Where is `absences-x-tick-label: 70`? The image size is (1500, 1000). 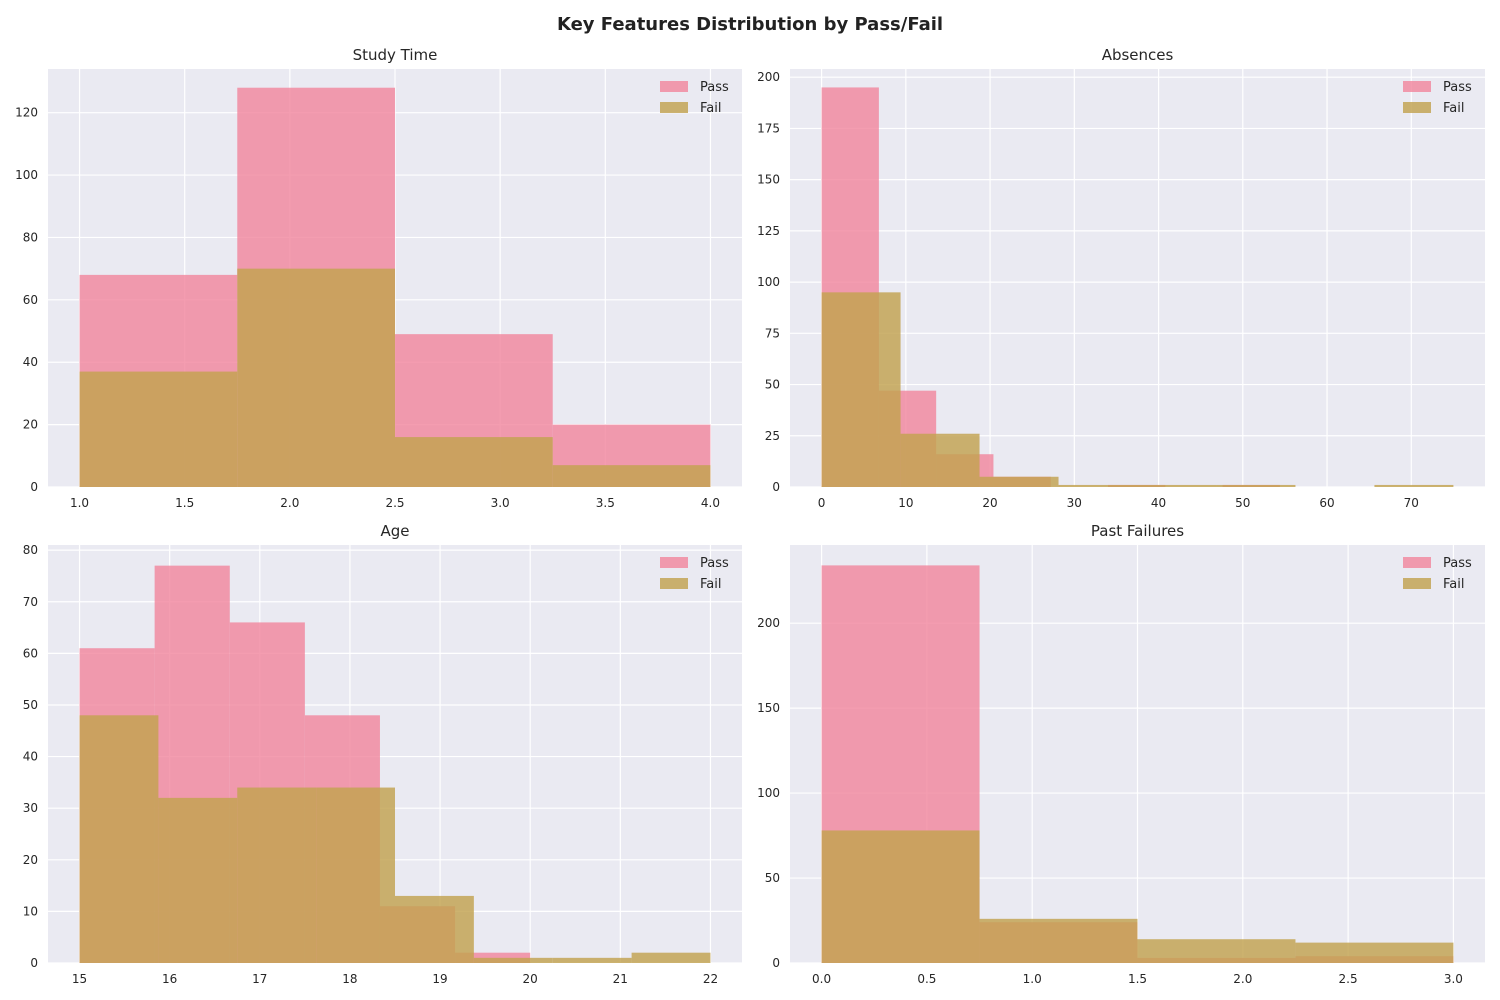
absences-x-tick-label: 70 is located at coordinates (1411, 503).